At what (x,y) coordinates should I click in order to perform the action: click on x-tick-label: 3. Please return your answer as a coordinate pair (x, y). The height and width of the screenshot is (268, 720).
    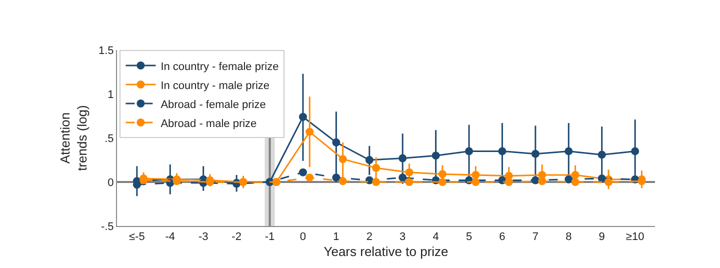
    Looking at the image, I should click on (403, 237).